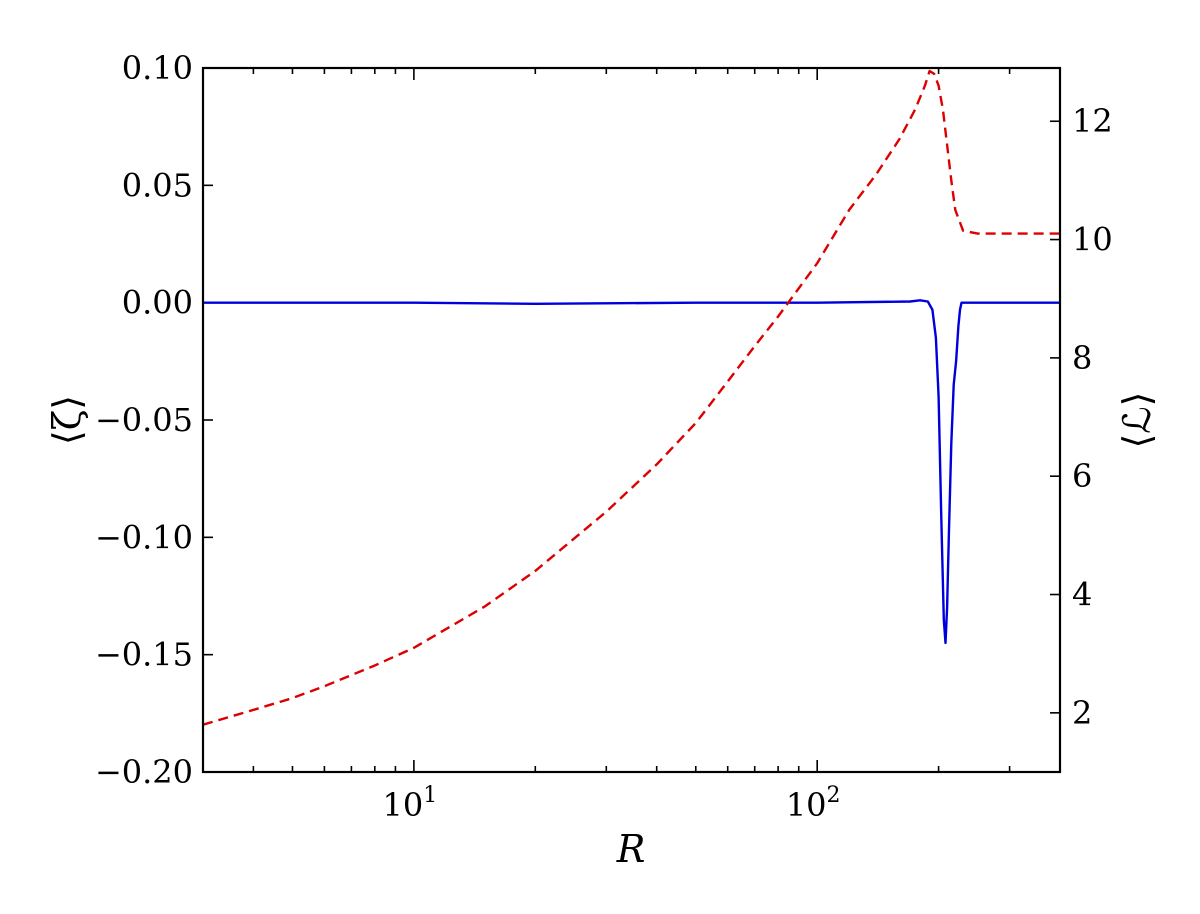 The height and width of the screenshot is (914, 1200). I want to click on left-tick-label: 0.10, so click(157, 68).